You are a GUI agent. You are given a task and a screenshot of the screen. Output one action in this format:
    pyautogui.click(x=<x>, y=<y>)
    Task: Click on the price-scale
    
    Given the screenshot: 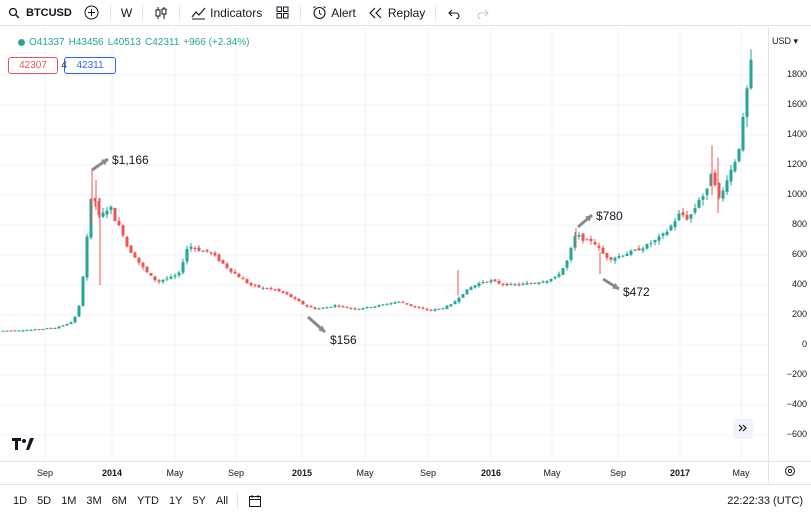 What is the action you would take?
    pyautogui.click(x=789, y=244)
    